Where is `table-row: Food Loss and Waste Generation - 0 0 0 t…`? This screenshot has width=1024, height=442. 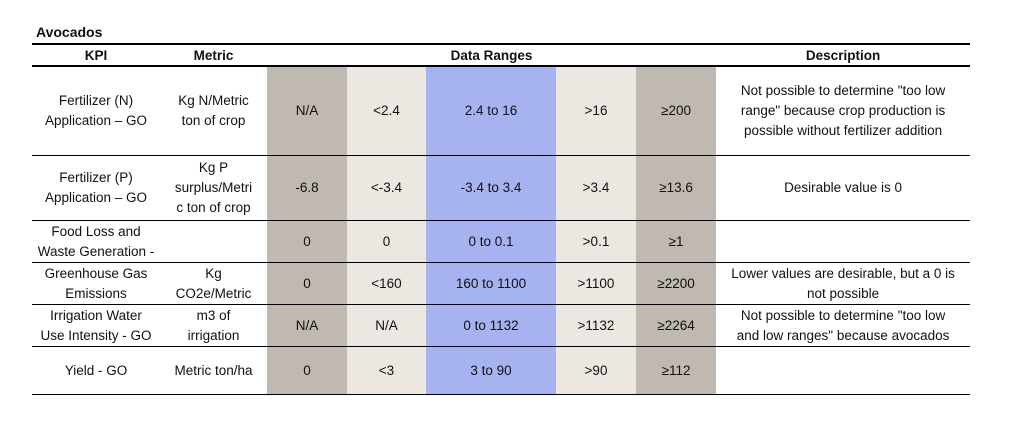
table-row: Food Loss and Waste Generation - 0 0 0 t… is located at coordinates (501, 241).